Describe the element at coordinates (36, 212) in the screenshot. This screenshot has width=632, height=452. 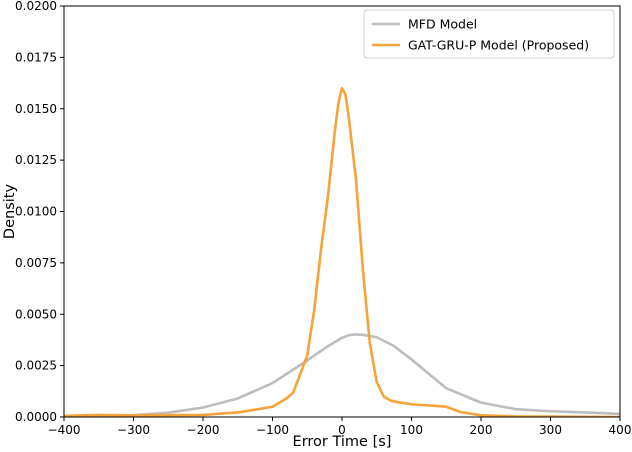
I see `y-tick-label: 0.0100` at that location.